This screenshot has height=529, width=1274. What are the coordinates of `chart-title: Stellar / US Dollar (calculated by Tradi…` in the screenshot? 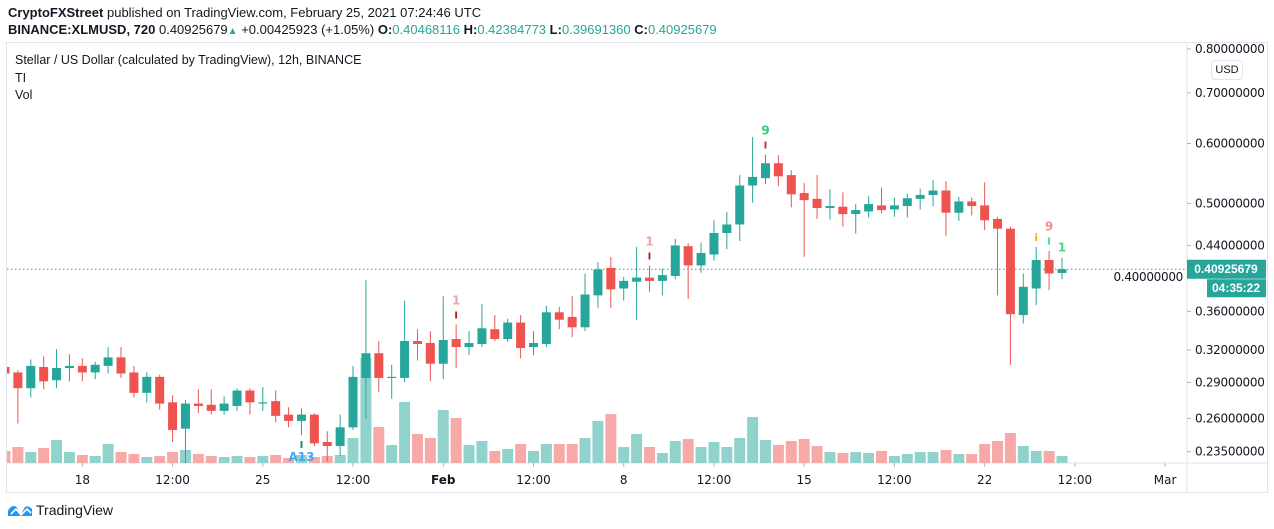 It's located at (188, 60).